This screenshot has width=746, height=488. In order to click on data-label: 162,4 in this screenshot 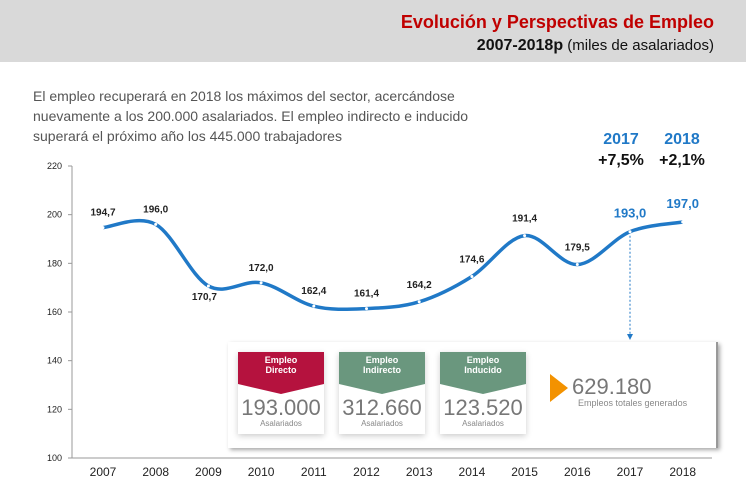, I will do `click(313, 291)`.